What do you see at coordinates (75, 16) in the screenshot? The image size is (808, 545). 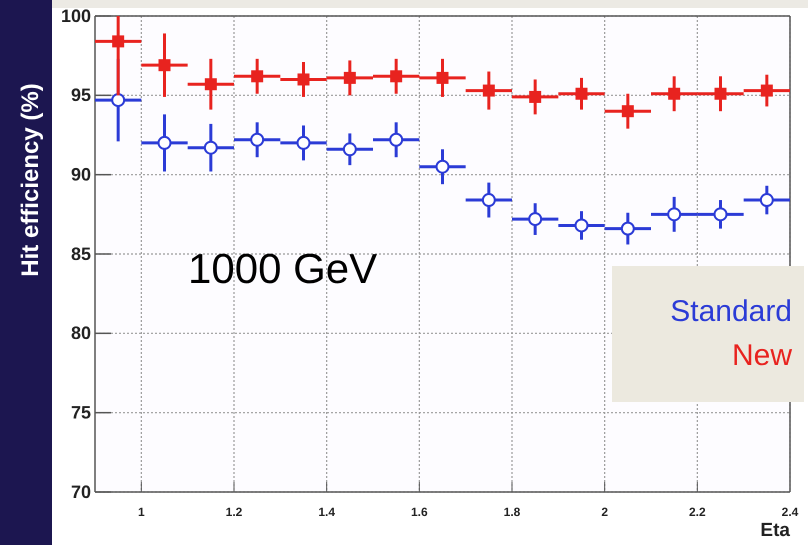 I see `y-tick-label: 100` at bounding box center [75, 16].